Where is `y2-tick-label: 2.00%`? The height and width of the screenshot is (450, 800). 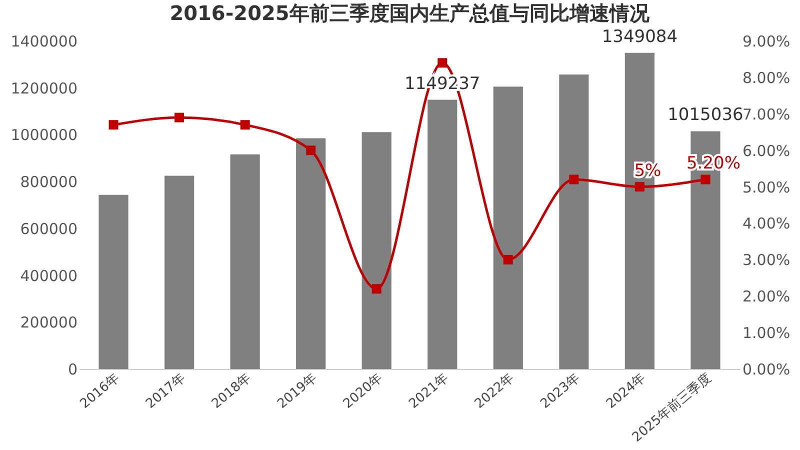 y2-tick-label: 2.00% is located at coordinates (766, 297).